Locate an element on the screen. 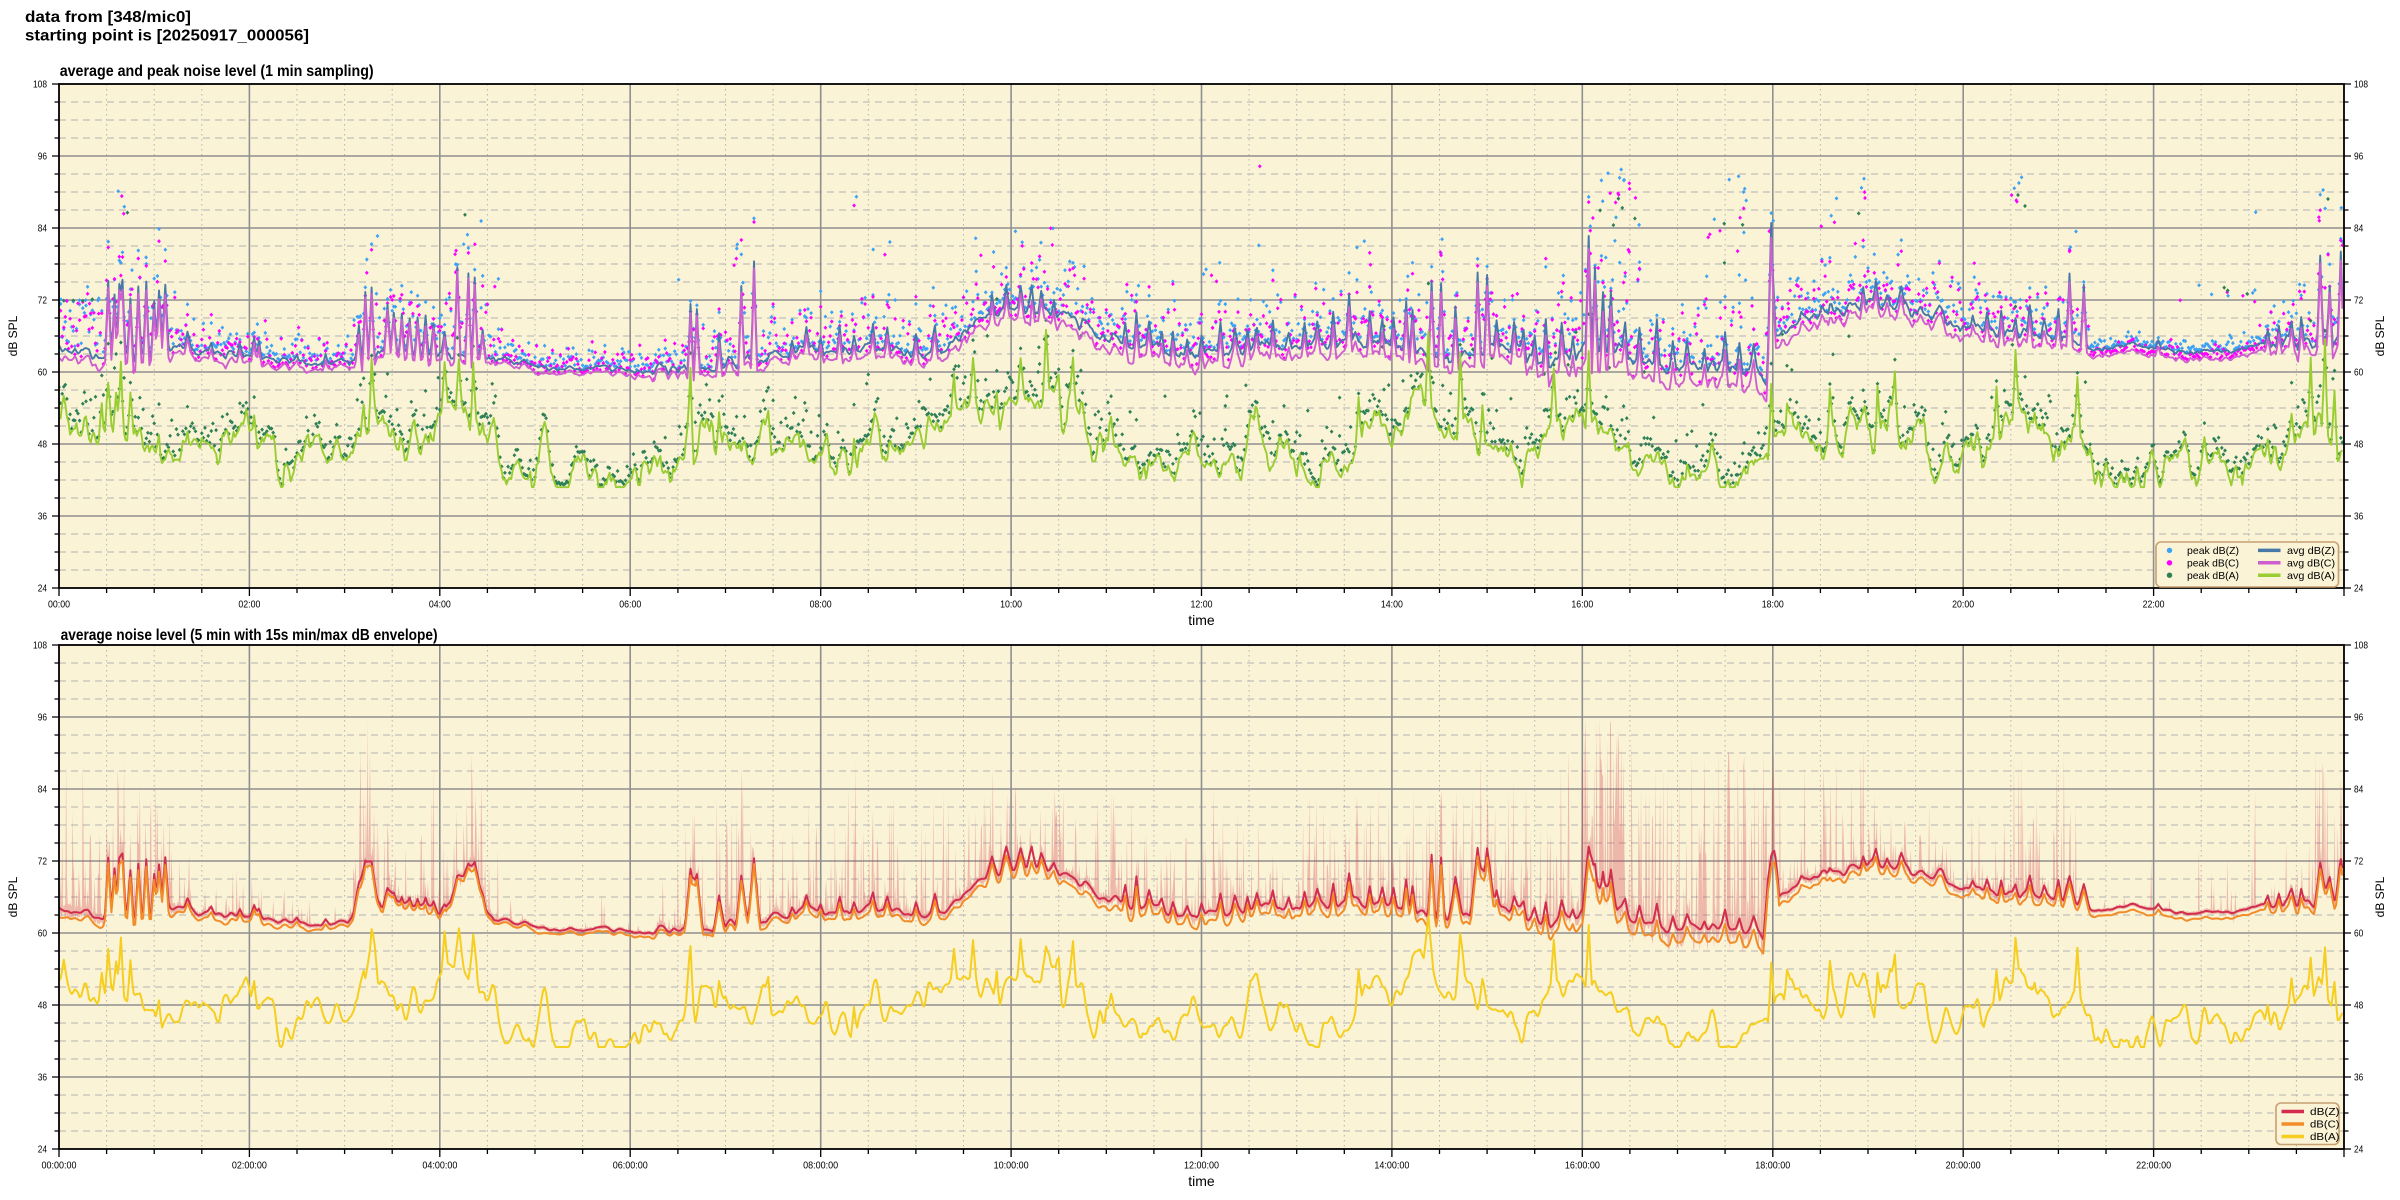 This screenshot has height=1200, width=2400. svg-text: 12:00 is located at coordinates (1202, 605).